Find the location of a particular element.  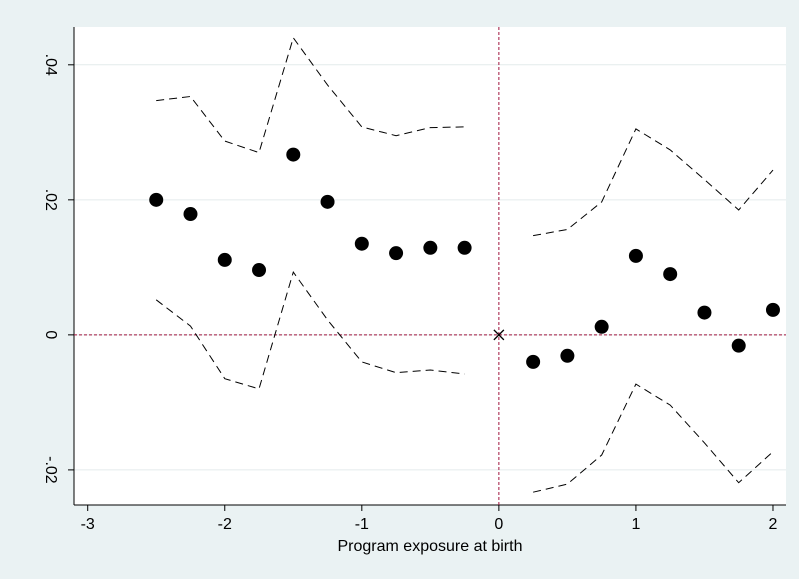

y-tick-label: -.02 is located at coordinates (50, 470).